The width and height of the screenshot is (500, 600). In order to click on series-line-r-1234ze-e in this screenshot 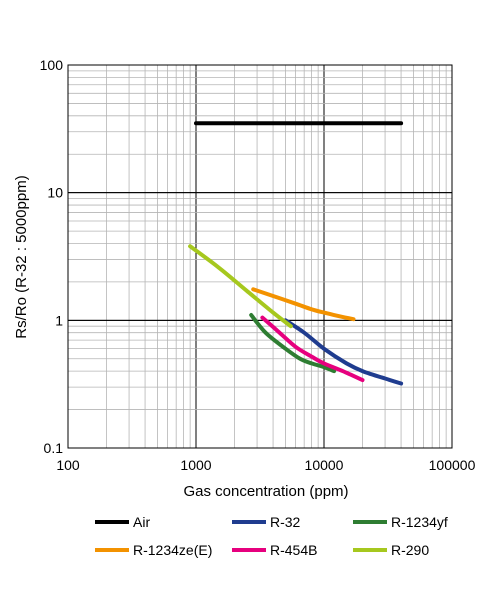, I will do `click(303, 304)`.